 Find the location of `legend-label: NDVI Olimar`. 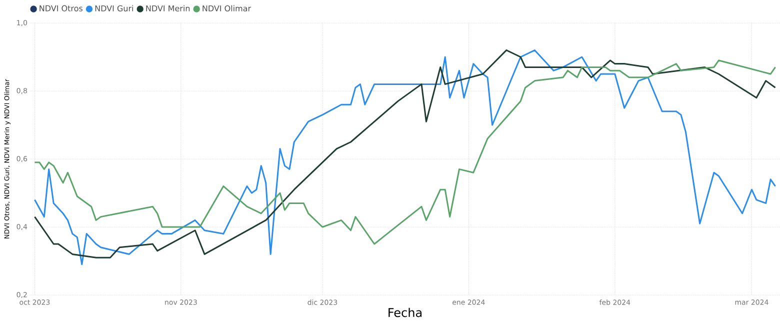

legend-label: NDVI Olimar is located at coordinates (227, 8).